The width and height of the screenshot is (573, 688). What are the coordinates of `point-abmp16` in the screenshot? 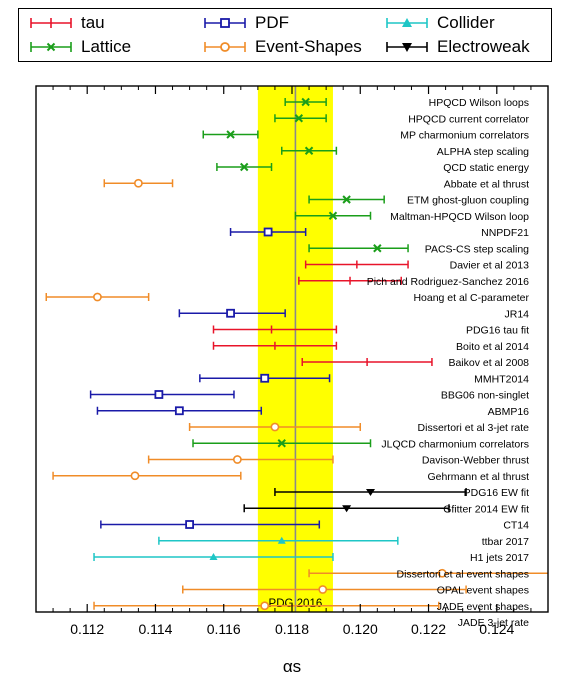 It's located at (179, 411).